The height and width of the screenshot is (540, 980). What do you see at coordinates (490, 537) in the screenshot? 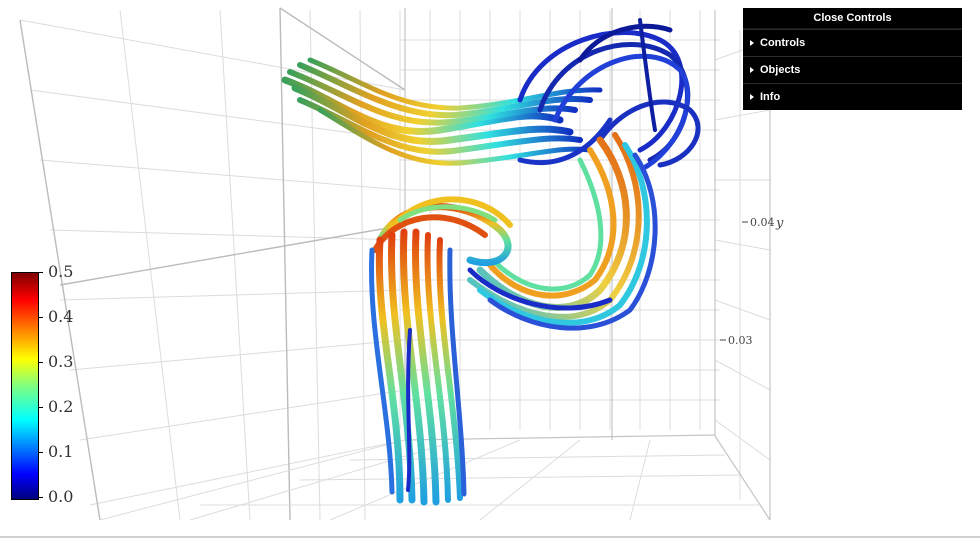
I see `bottom-divider` at bounding box center [490, 537].